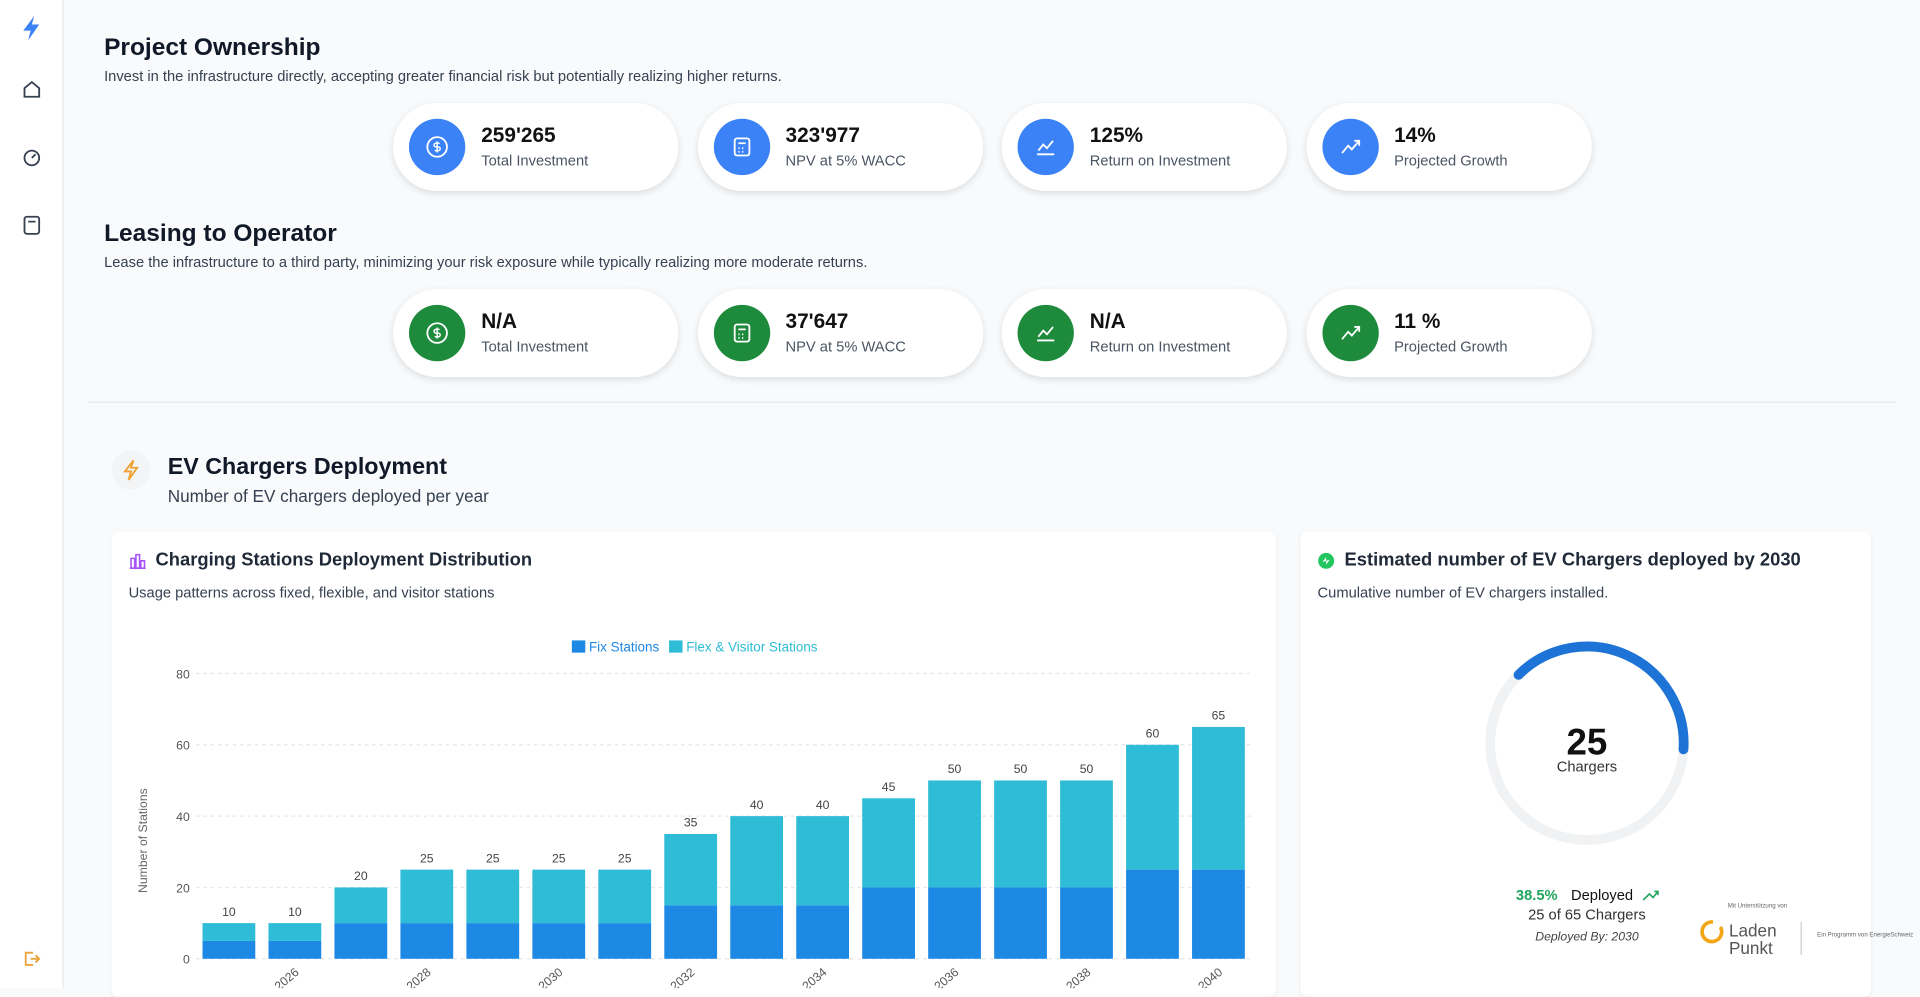 This screenshot has height=997, width=1920. Describe the element at coordinates (183, 888) in the screenshot. I see `y-tick-label: 20` at that location.